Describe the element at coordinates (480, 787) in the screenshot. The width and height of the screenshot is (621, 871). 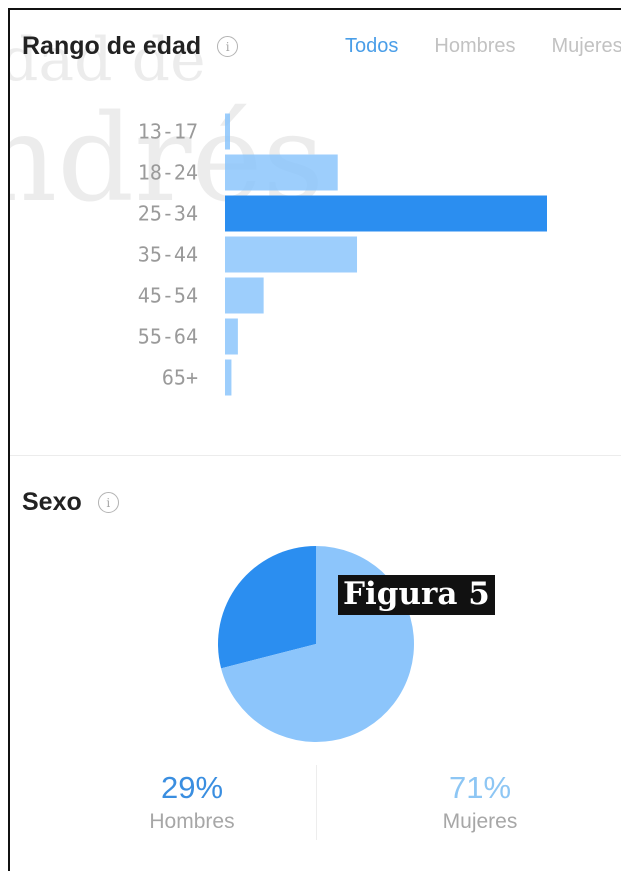
I see `women-percentage: 71%` at that location.